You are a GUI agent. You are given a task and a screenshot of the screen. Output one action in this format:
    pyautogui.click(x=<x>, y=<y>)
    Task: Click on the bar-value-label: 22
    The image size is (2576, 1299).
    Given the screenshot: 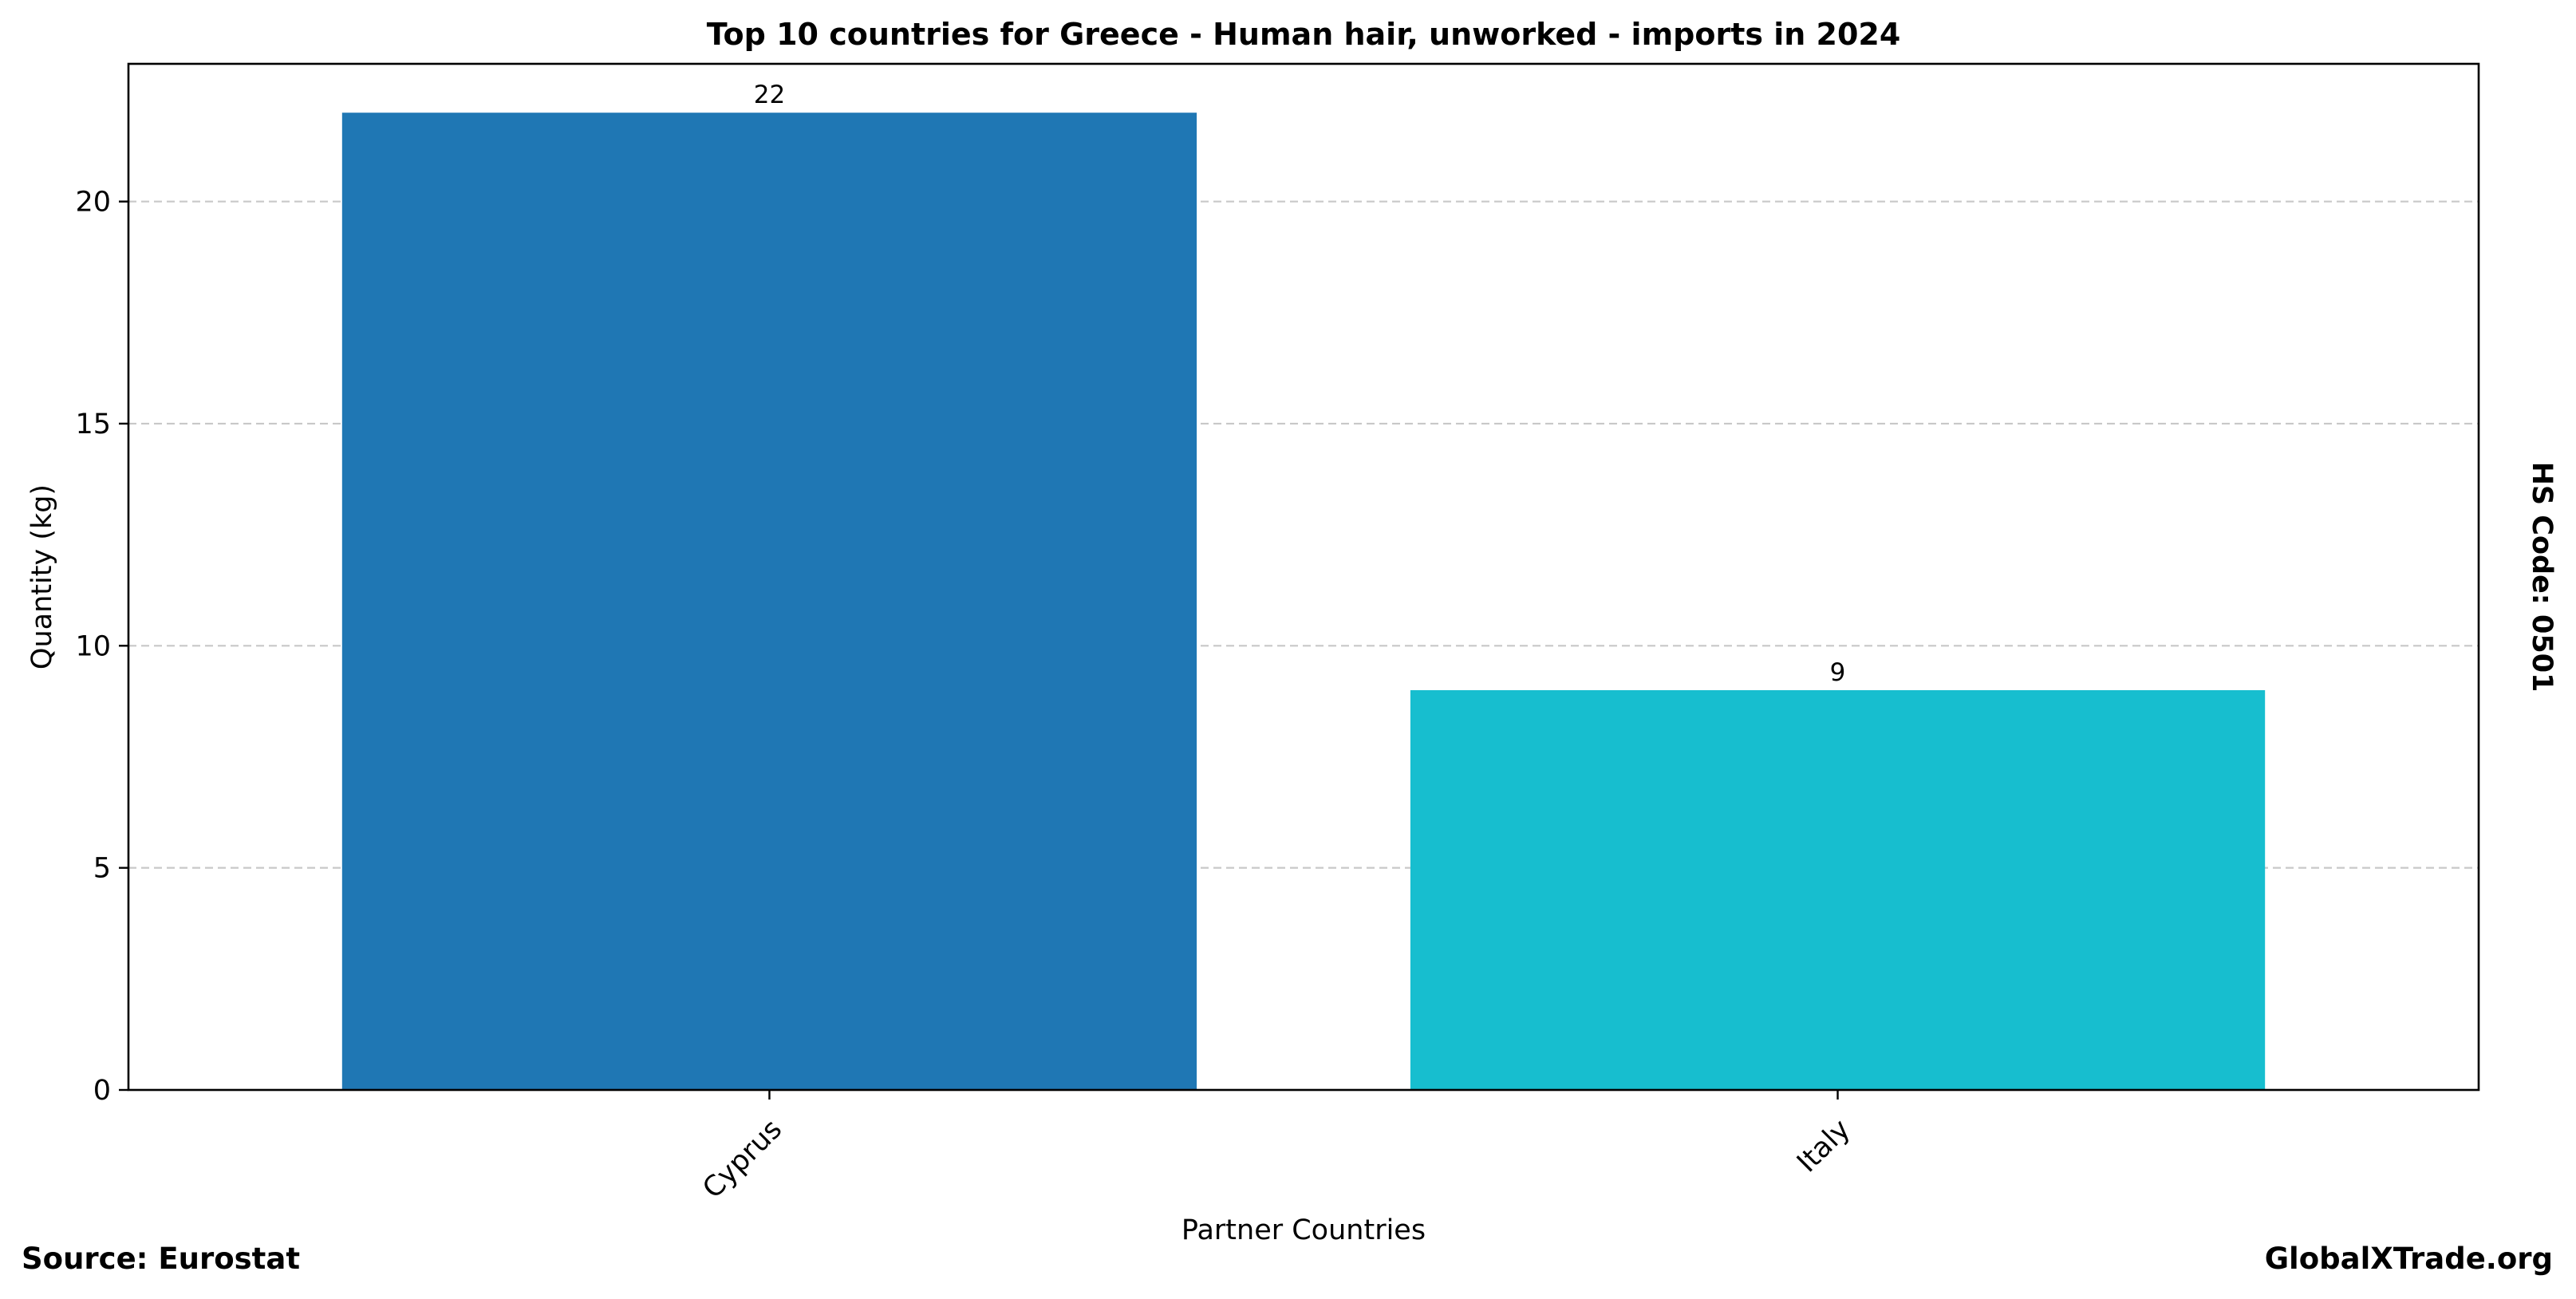 What is the action you would take?
    pyautogui.click(x=769, y=95)
    